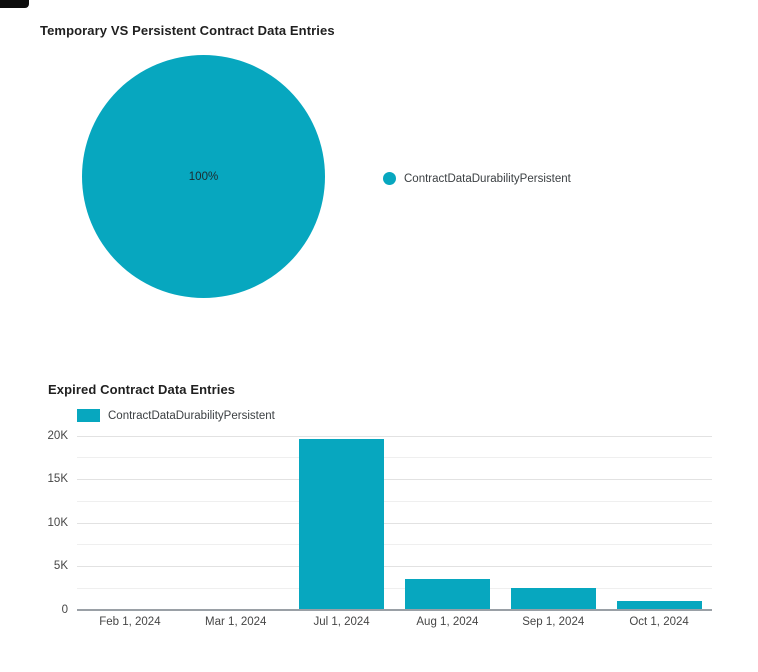 The width and height of the screenshot is (758, 672). What do you see at coordinates (341, 622) in the screenshot?
I see `x-axis-label: Jul 1, 2024` at bounding box center [341, 622].